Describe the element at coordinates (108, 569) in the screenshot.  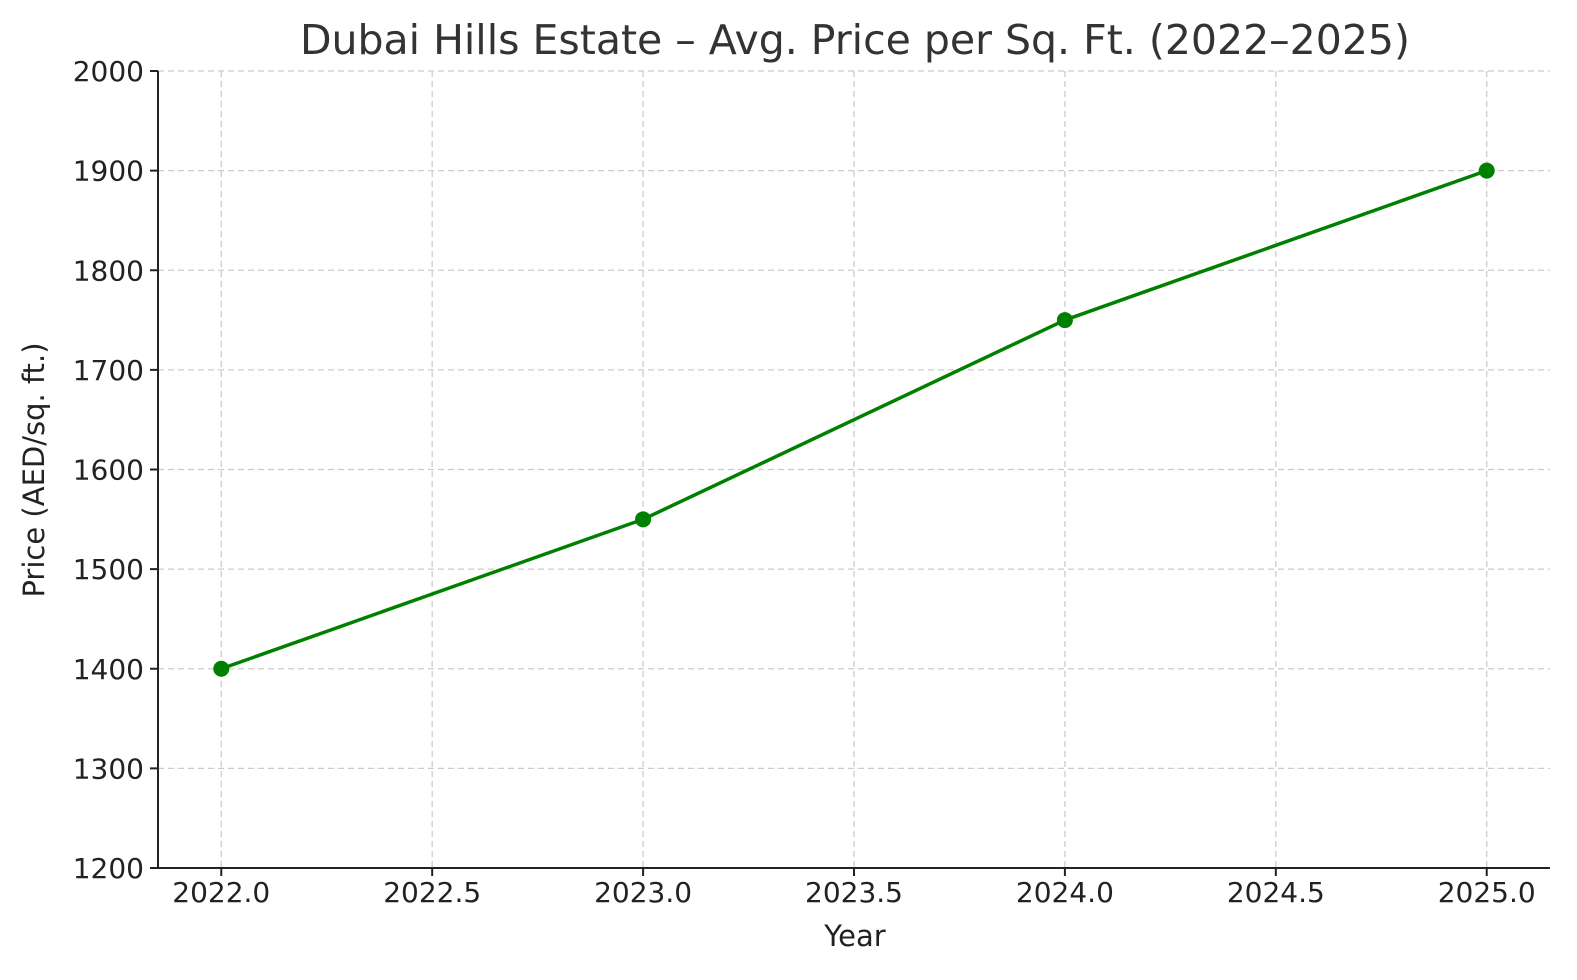
I see `y-tick-label: 1500` at that location.